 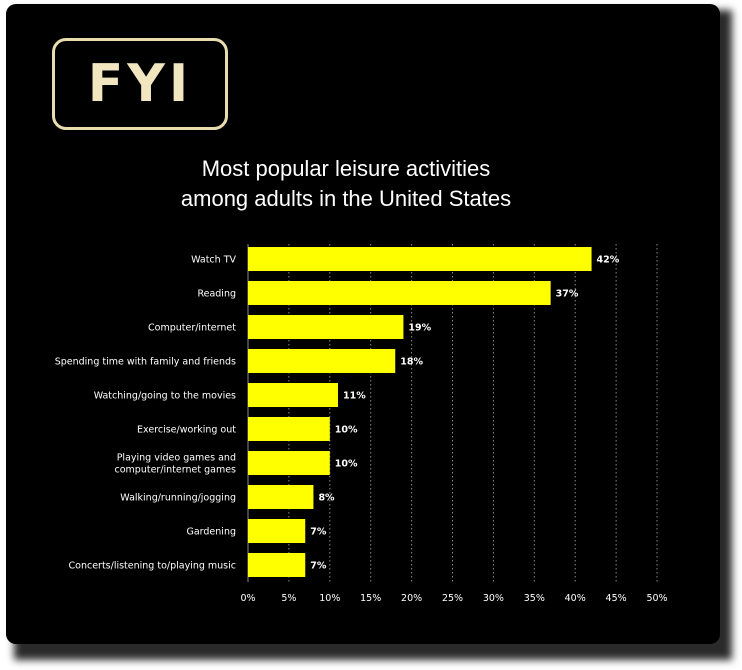 What do you see at coordinates (575, 598) in the screenshot?
I see `x-tick-label: 40%` at bounding box center [575, 598].